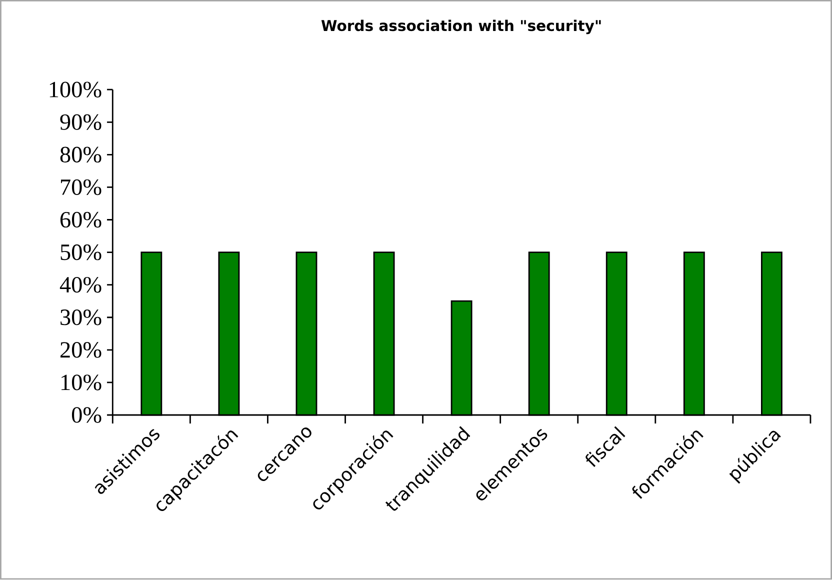 The image size is (832, 580). I want to click on chart-title: Words association with "security", so click(461, 27).